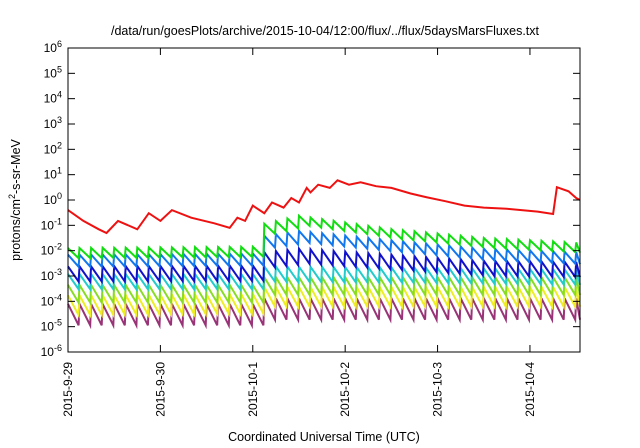 This screenshot has height=448, width=640. What do you see at coordinates (51, 351) in the screenshot?
I see `y-tick-label: 10⁻⁶` at bounding box center [51, 351].